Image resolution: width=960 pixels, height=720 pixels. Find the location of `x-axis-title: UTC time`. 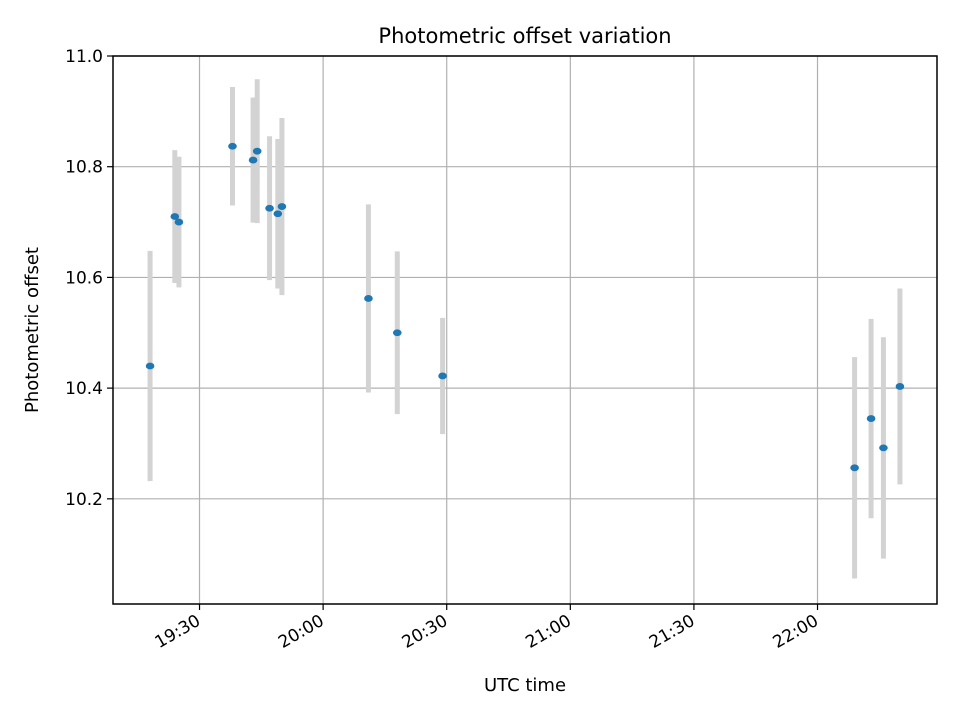

x-axis-title: UTC time is located at coordinates (525, 685).